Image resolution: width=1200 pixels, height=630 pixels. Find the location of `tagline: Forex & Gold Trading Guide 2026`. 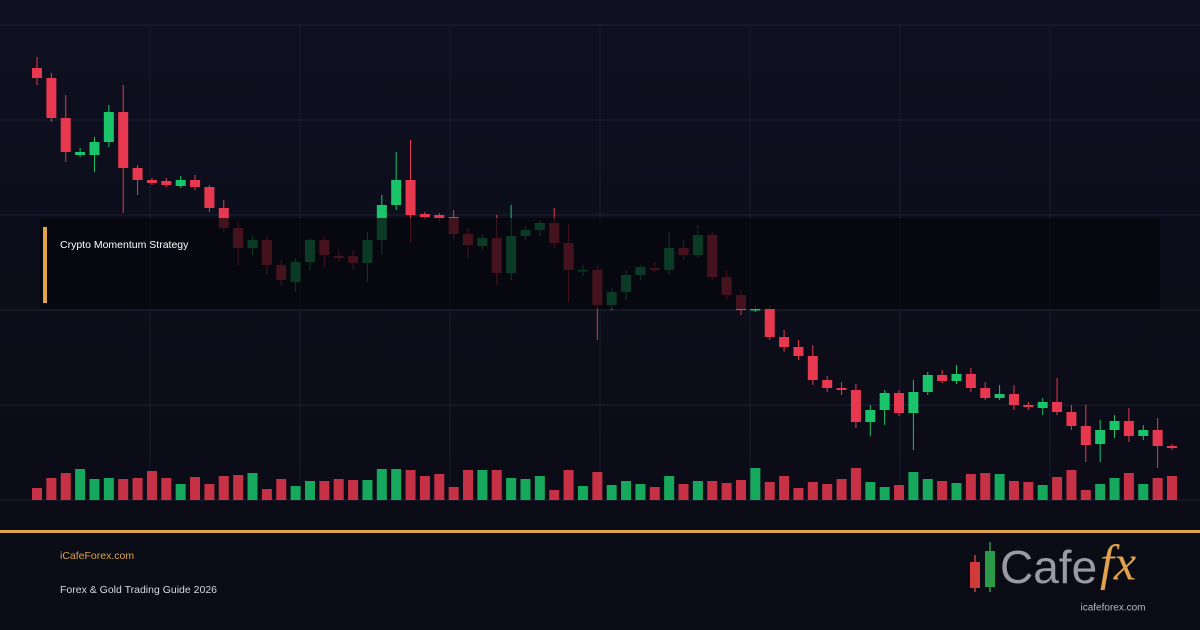

tagline: Forex & Gold Trading Guide 2026 is located at coordinates (138, 590).